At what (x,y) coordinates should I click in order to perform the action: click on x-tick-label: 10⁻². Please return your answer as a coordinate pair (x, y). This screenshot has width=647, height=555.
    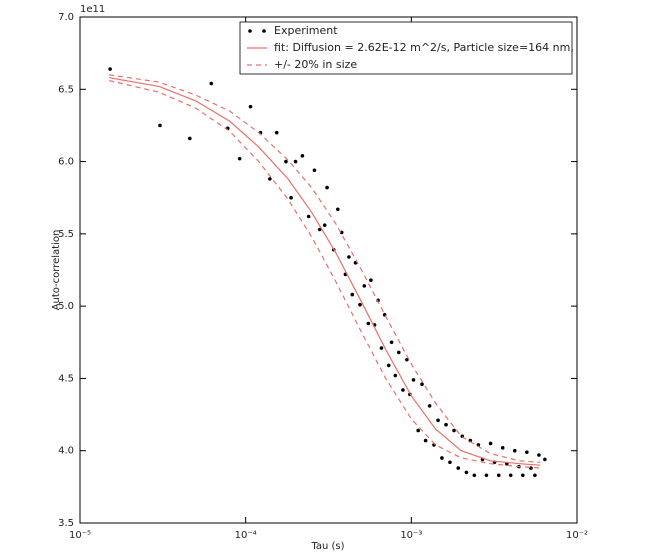
    Looking at the image, I should click on (577, 535).